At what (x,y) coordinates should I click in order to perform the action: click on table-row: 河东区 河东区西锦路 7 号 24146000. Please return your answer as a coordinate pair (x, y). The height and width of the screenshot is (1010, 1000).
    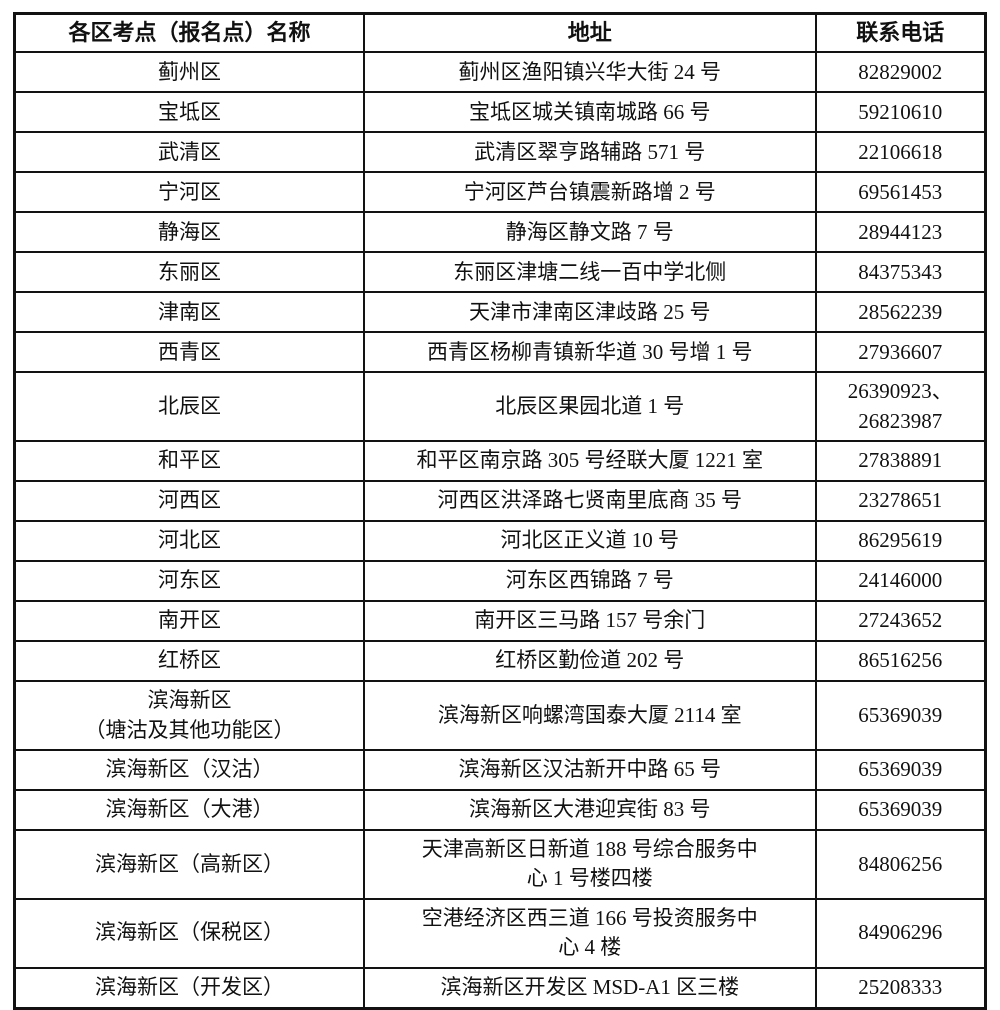
    Looking at the image, I should click on (500, 581).